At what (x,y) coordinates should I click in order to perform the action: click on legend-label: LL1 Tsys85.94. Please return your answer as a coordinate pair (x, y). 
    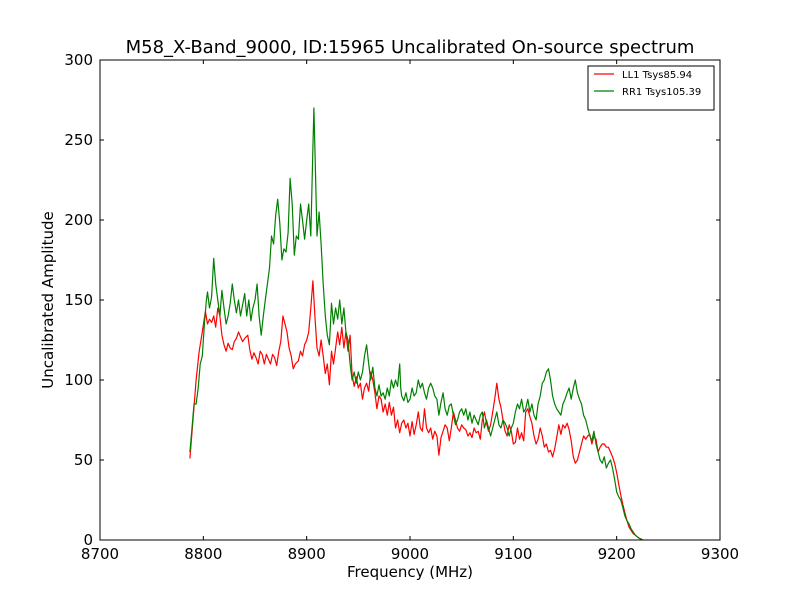
    Looking at the image, I should click on (657, 75).